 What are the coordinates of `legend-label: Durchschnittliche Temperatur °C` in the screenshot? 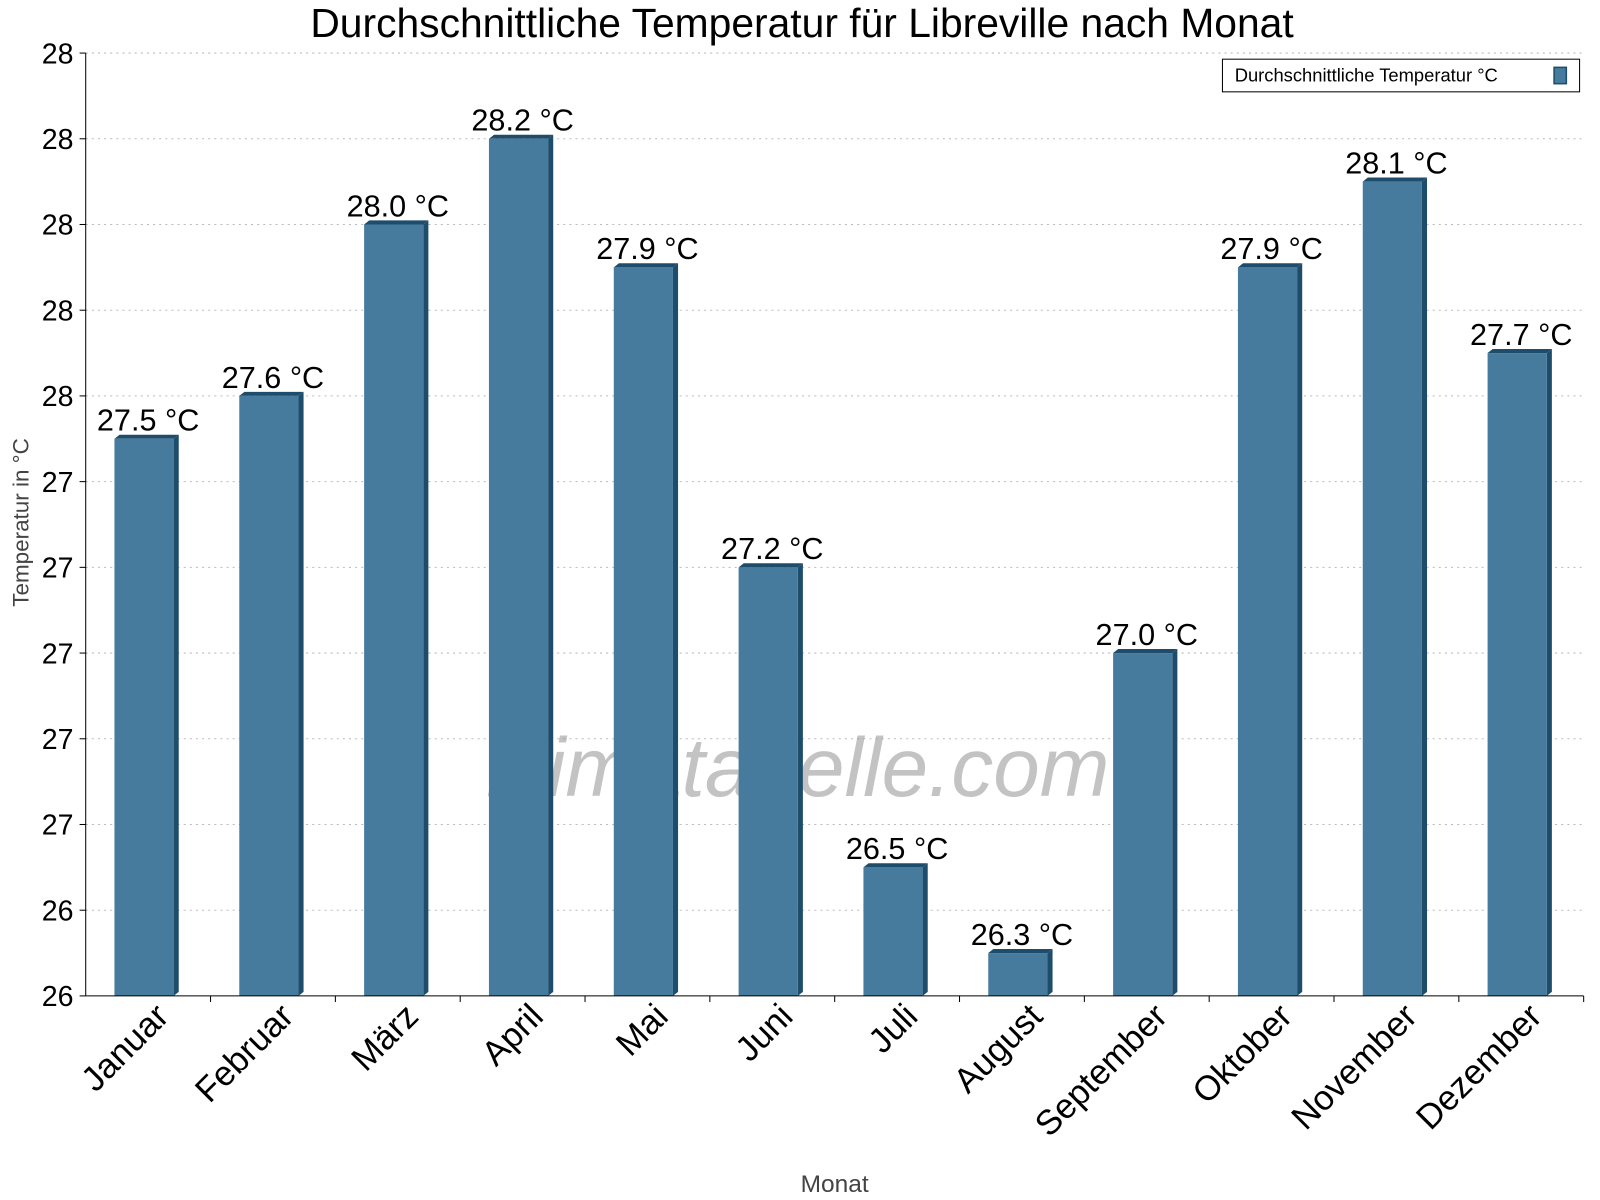 It's located at (1366, 75).